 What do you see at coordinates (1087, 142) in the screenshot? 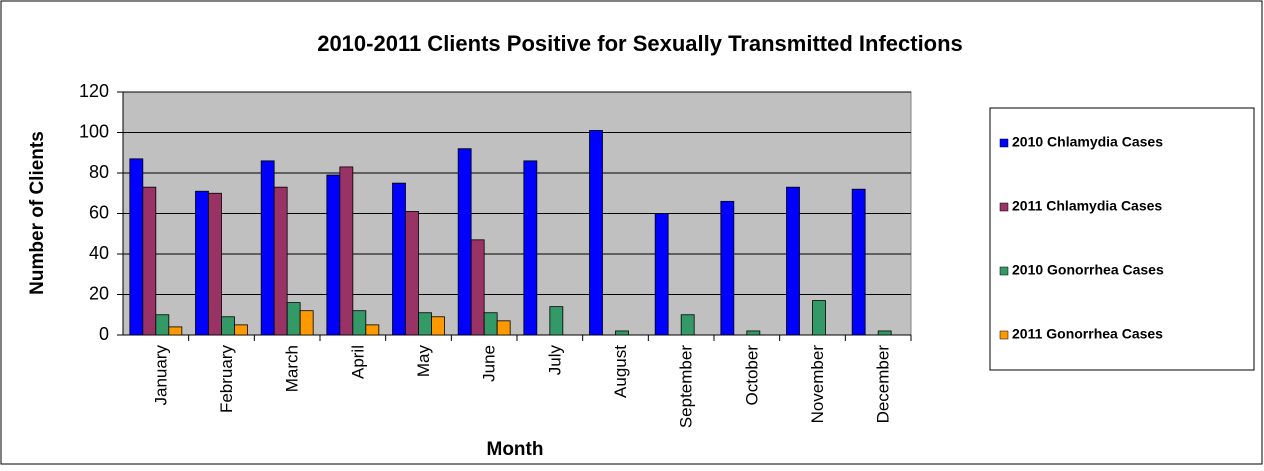
I see `legend-label: 2010 Chlamydia Cases` at bounding box center [1087, 142].